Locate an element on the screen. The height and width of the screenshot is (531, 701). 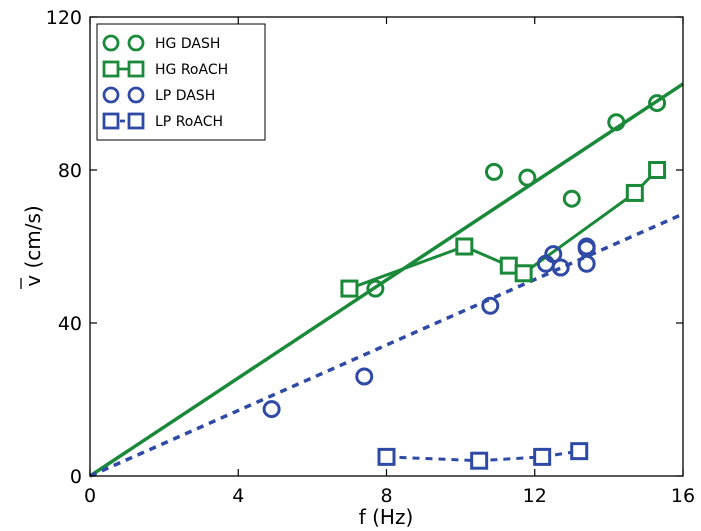
x-axis-label: f (Hz) is located at coordinates (386, 517).